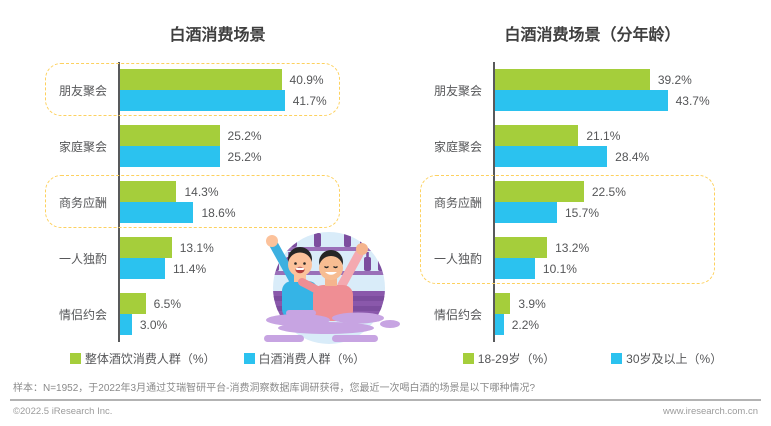  I want to click on bar-group: 6.5% 3.0%, so click(255, 314).